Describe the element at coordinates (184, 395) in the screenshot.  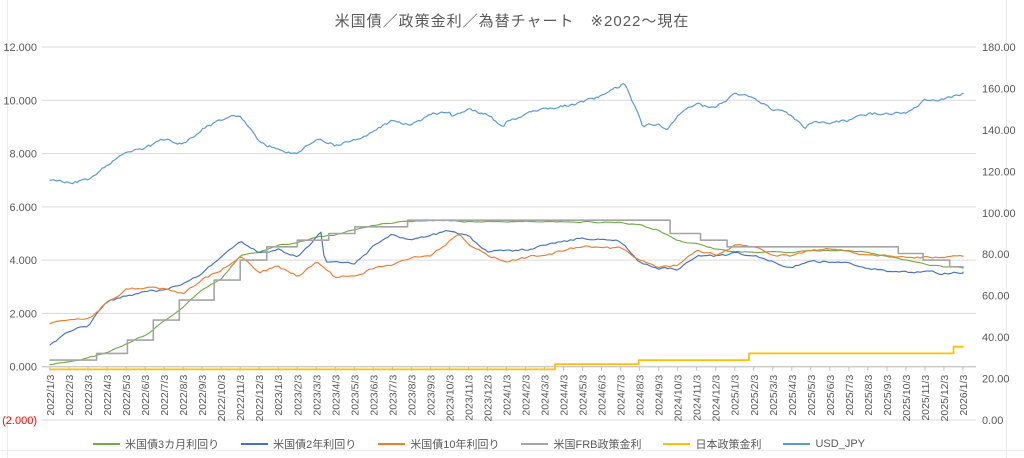
I see `x-axis-tick-label: 2022/8/3` at that location.